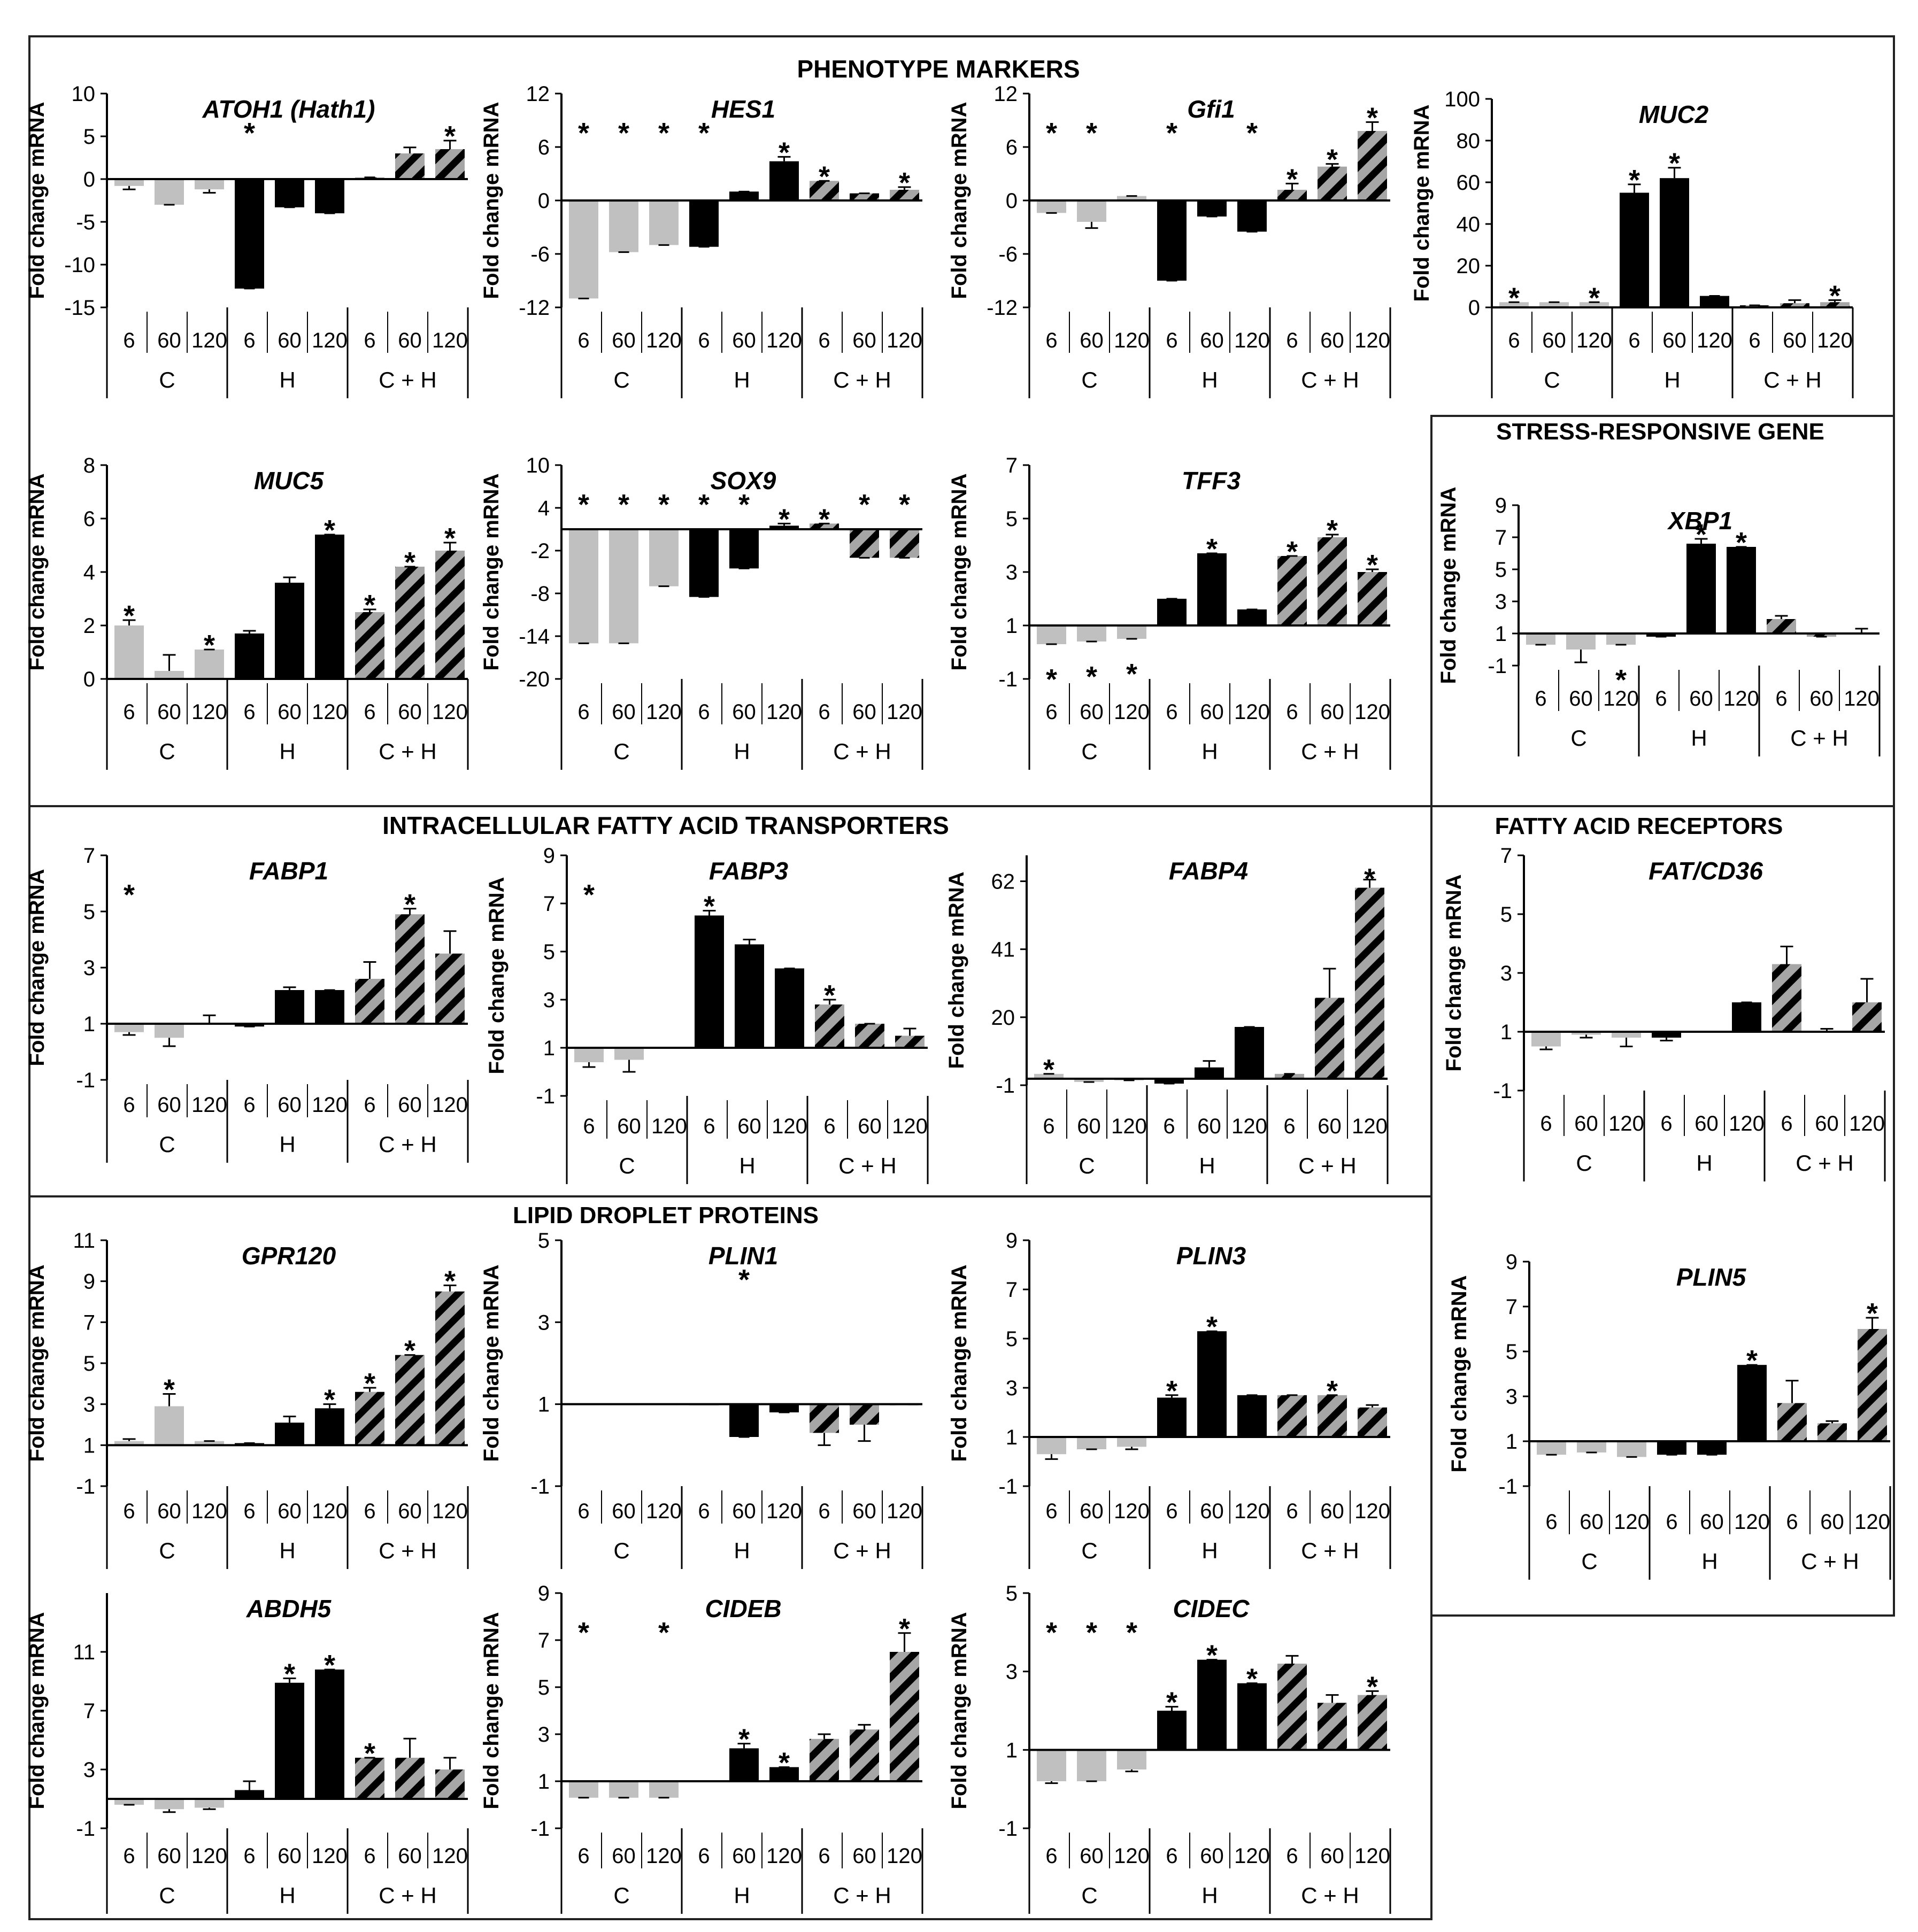 This screenshot has width=1918, height=1932. I want to click on y-tick-label: 1, so click(1012, 626).